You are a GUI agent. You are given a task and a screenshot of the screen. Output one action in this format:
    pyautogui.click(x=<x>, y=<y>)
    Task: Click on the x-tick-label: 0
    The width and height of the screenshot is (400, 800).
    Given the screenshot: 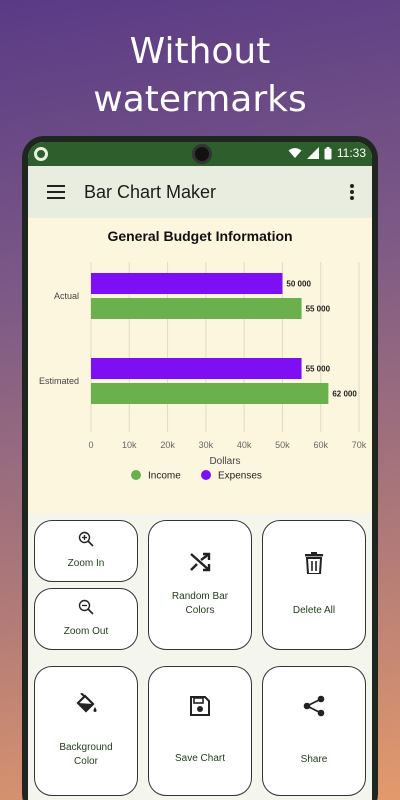 What is the action you would take?
    pyautogui.click(x=90, y=445)
    